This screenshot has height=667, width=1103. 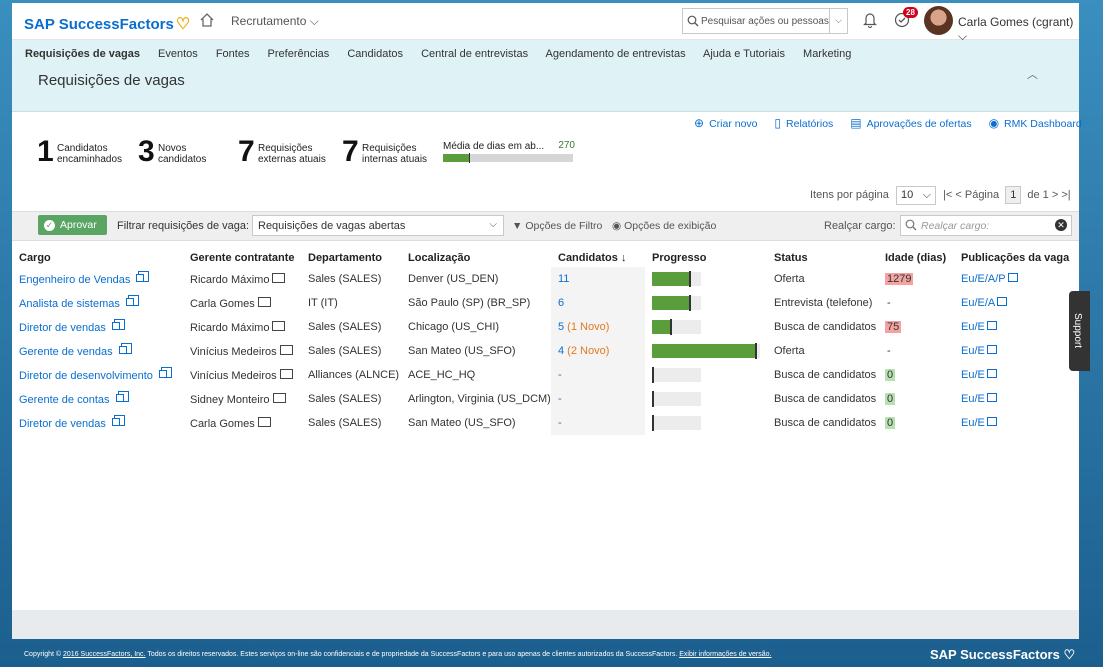 What do you see at coordinates (97, 279) in the screenshot?
I see `cell-cargo: Engenheiro de Vendas` at bounding box center [97, 279].